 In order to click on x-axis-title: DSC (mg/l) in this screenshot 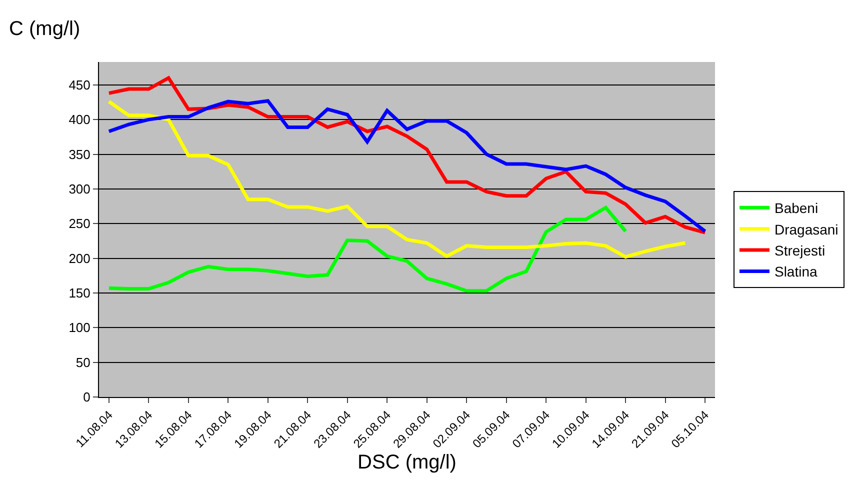, I will do `click(407, 462)`.